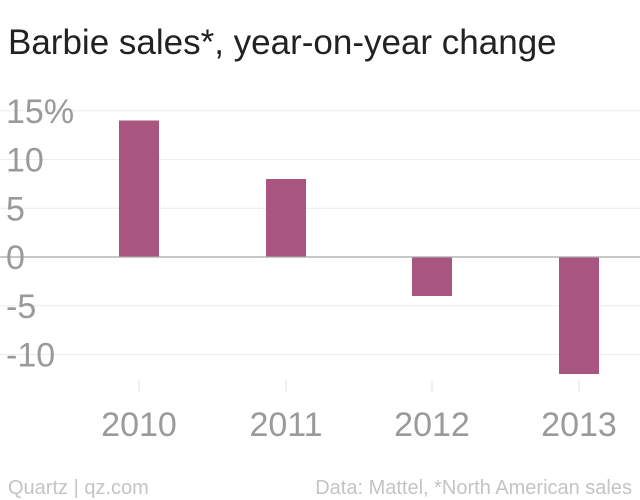  I want to click on x-tick-marks, so click(359, 386).